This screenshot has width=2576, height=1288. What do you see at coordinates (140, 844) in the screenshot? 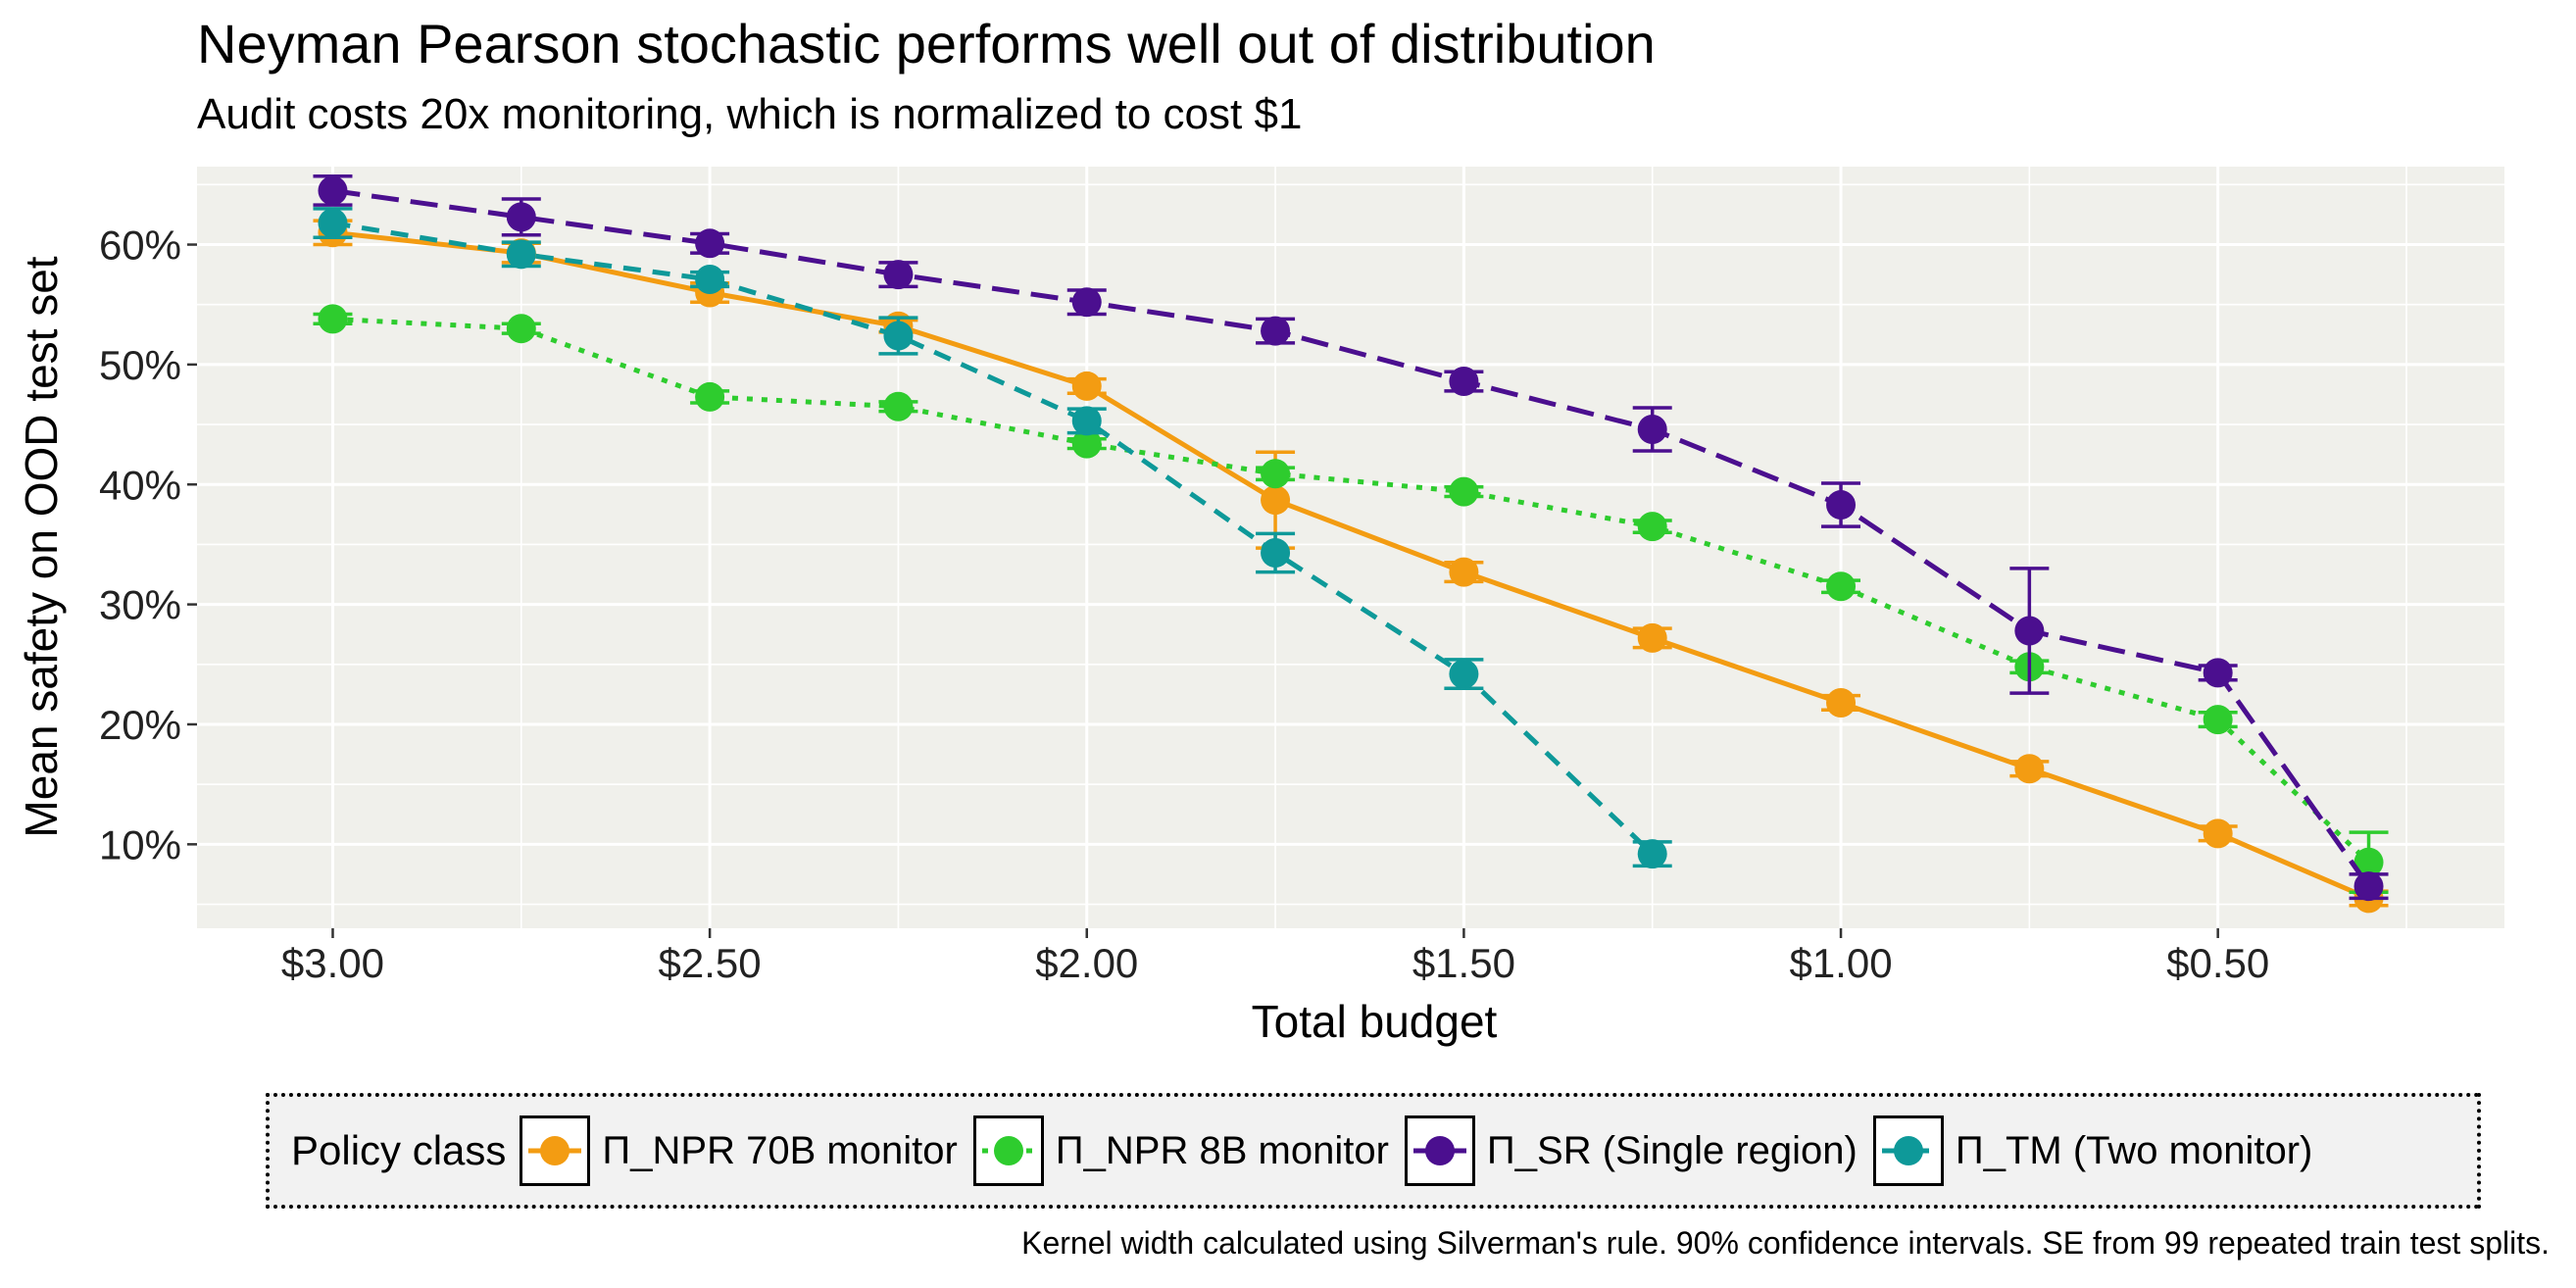
I see `y-tick-label: 10%` at bounding box center [140, 844].